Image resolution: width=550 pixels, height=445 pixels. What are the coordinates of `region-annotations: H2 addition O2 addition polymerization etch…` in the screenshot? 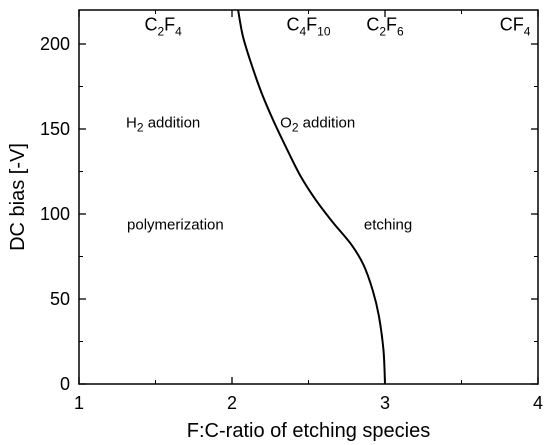 It's located at (269, 173).